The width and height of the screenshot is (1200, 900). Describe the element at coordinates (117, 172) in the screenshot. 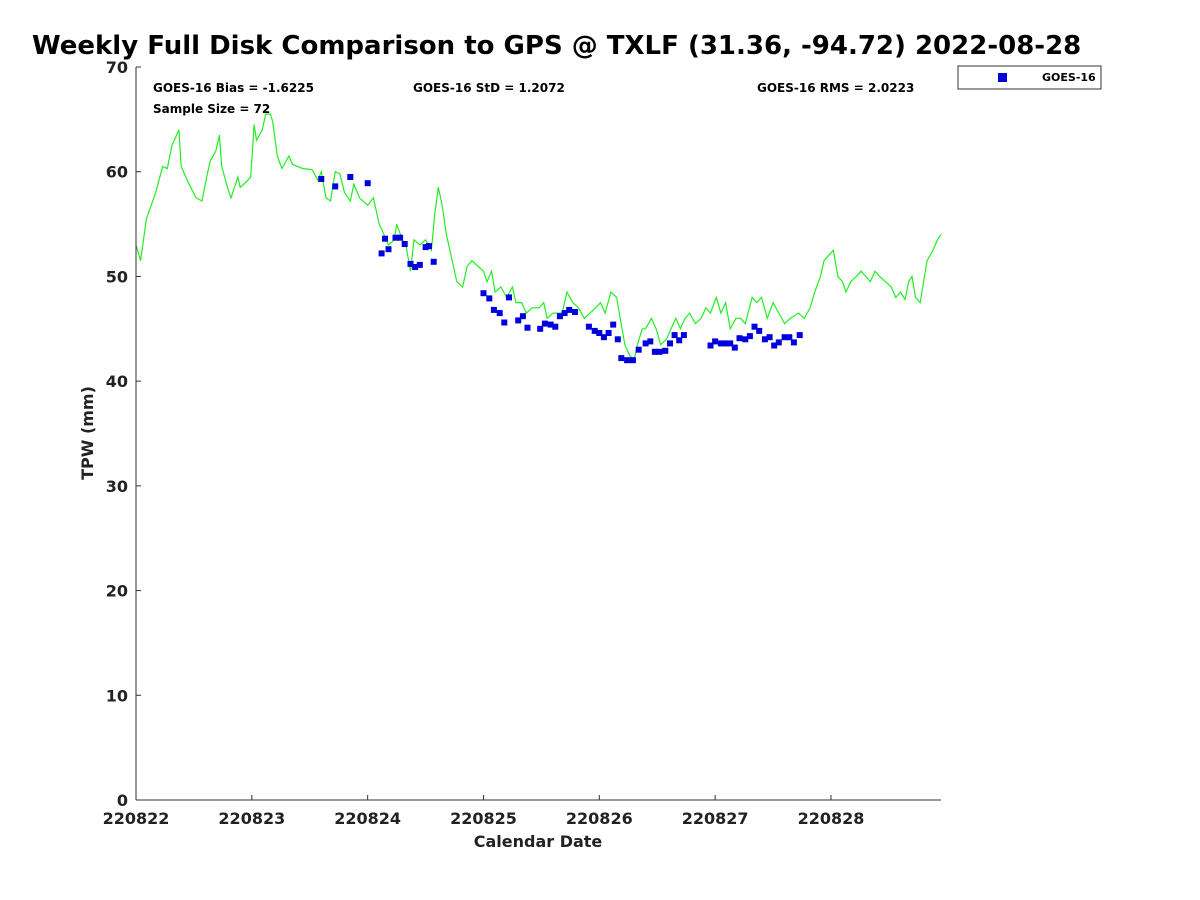

I see `y-tick-label: 60` at that location.